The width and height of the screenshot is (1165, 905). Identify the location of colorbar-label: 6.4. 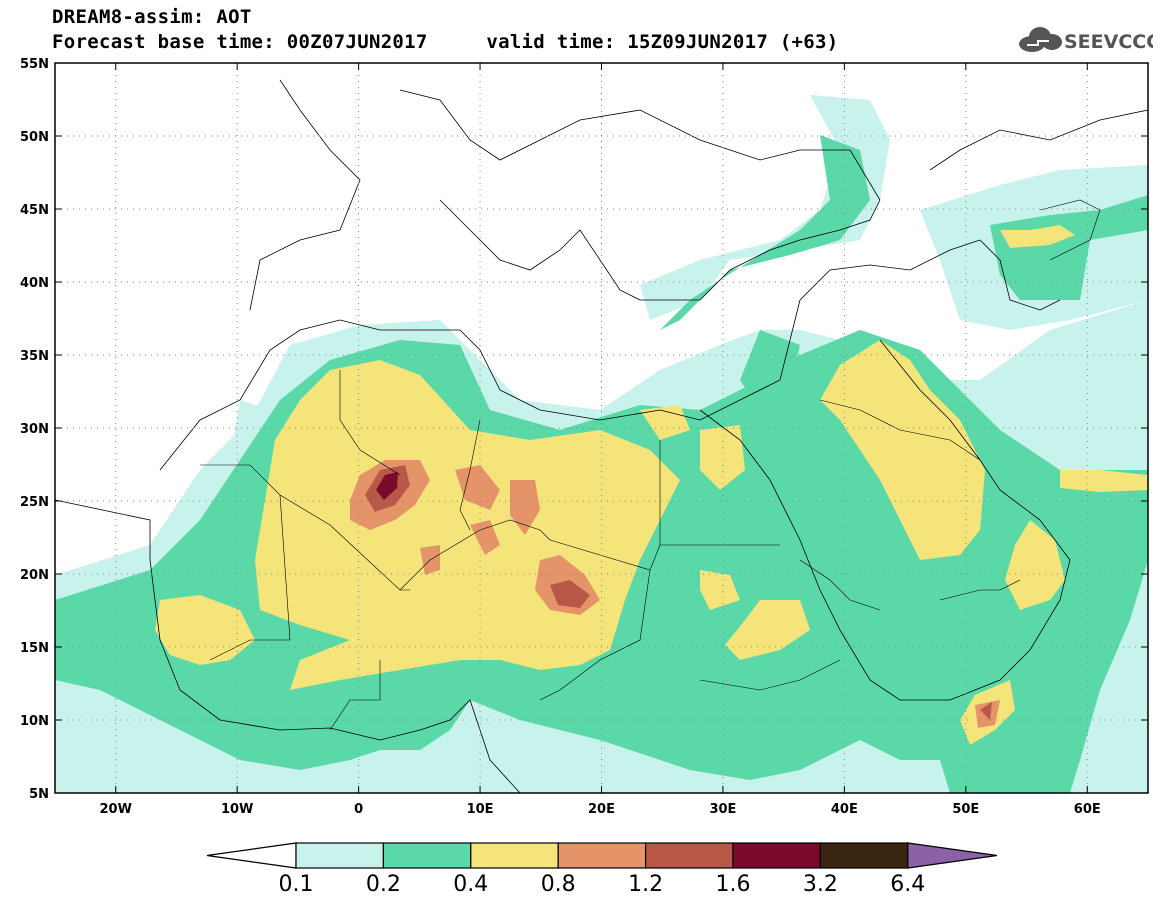
(907, 884).